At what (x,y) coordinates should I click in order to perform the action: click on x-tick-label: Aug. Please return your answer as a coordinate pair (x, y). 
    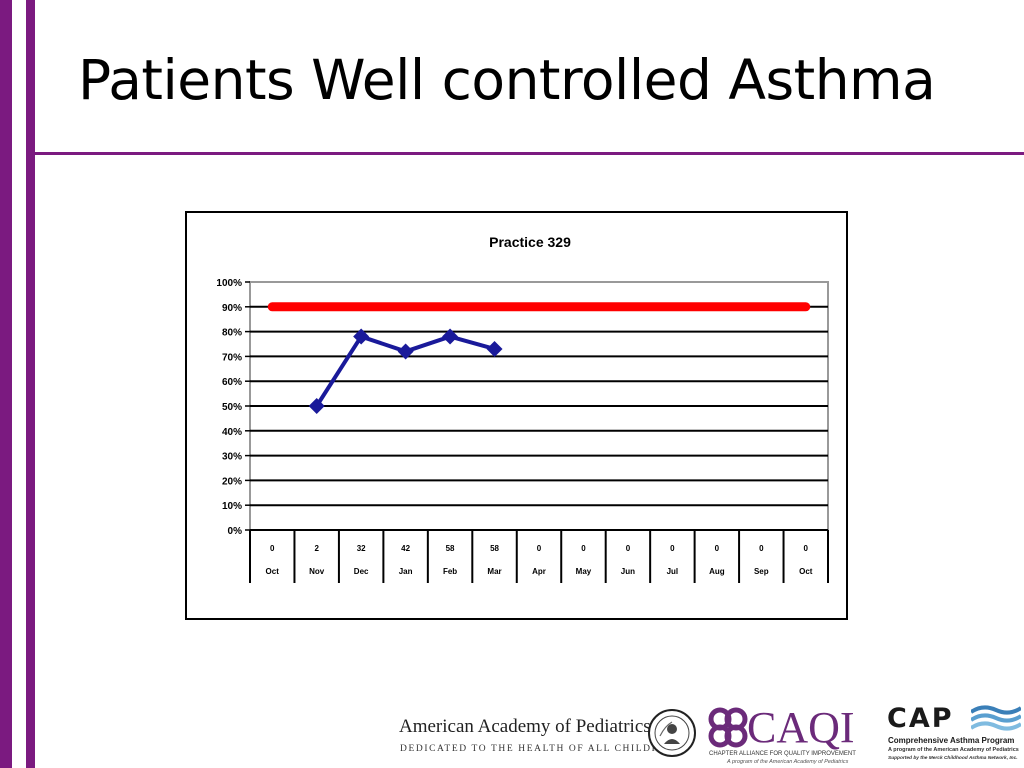
    Looking at the image, I should click on (717, 571).